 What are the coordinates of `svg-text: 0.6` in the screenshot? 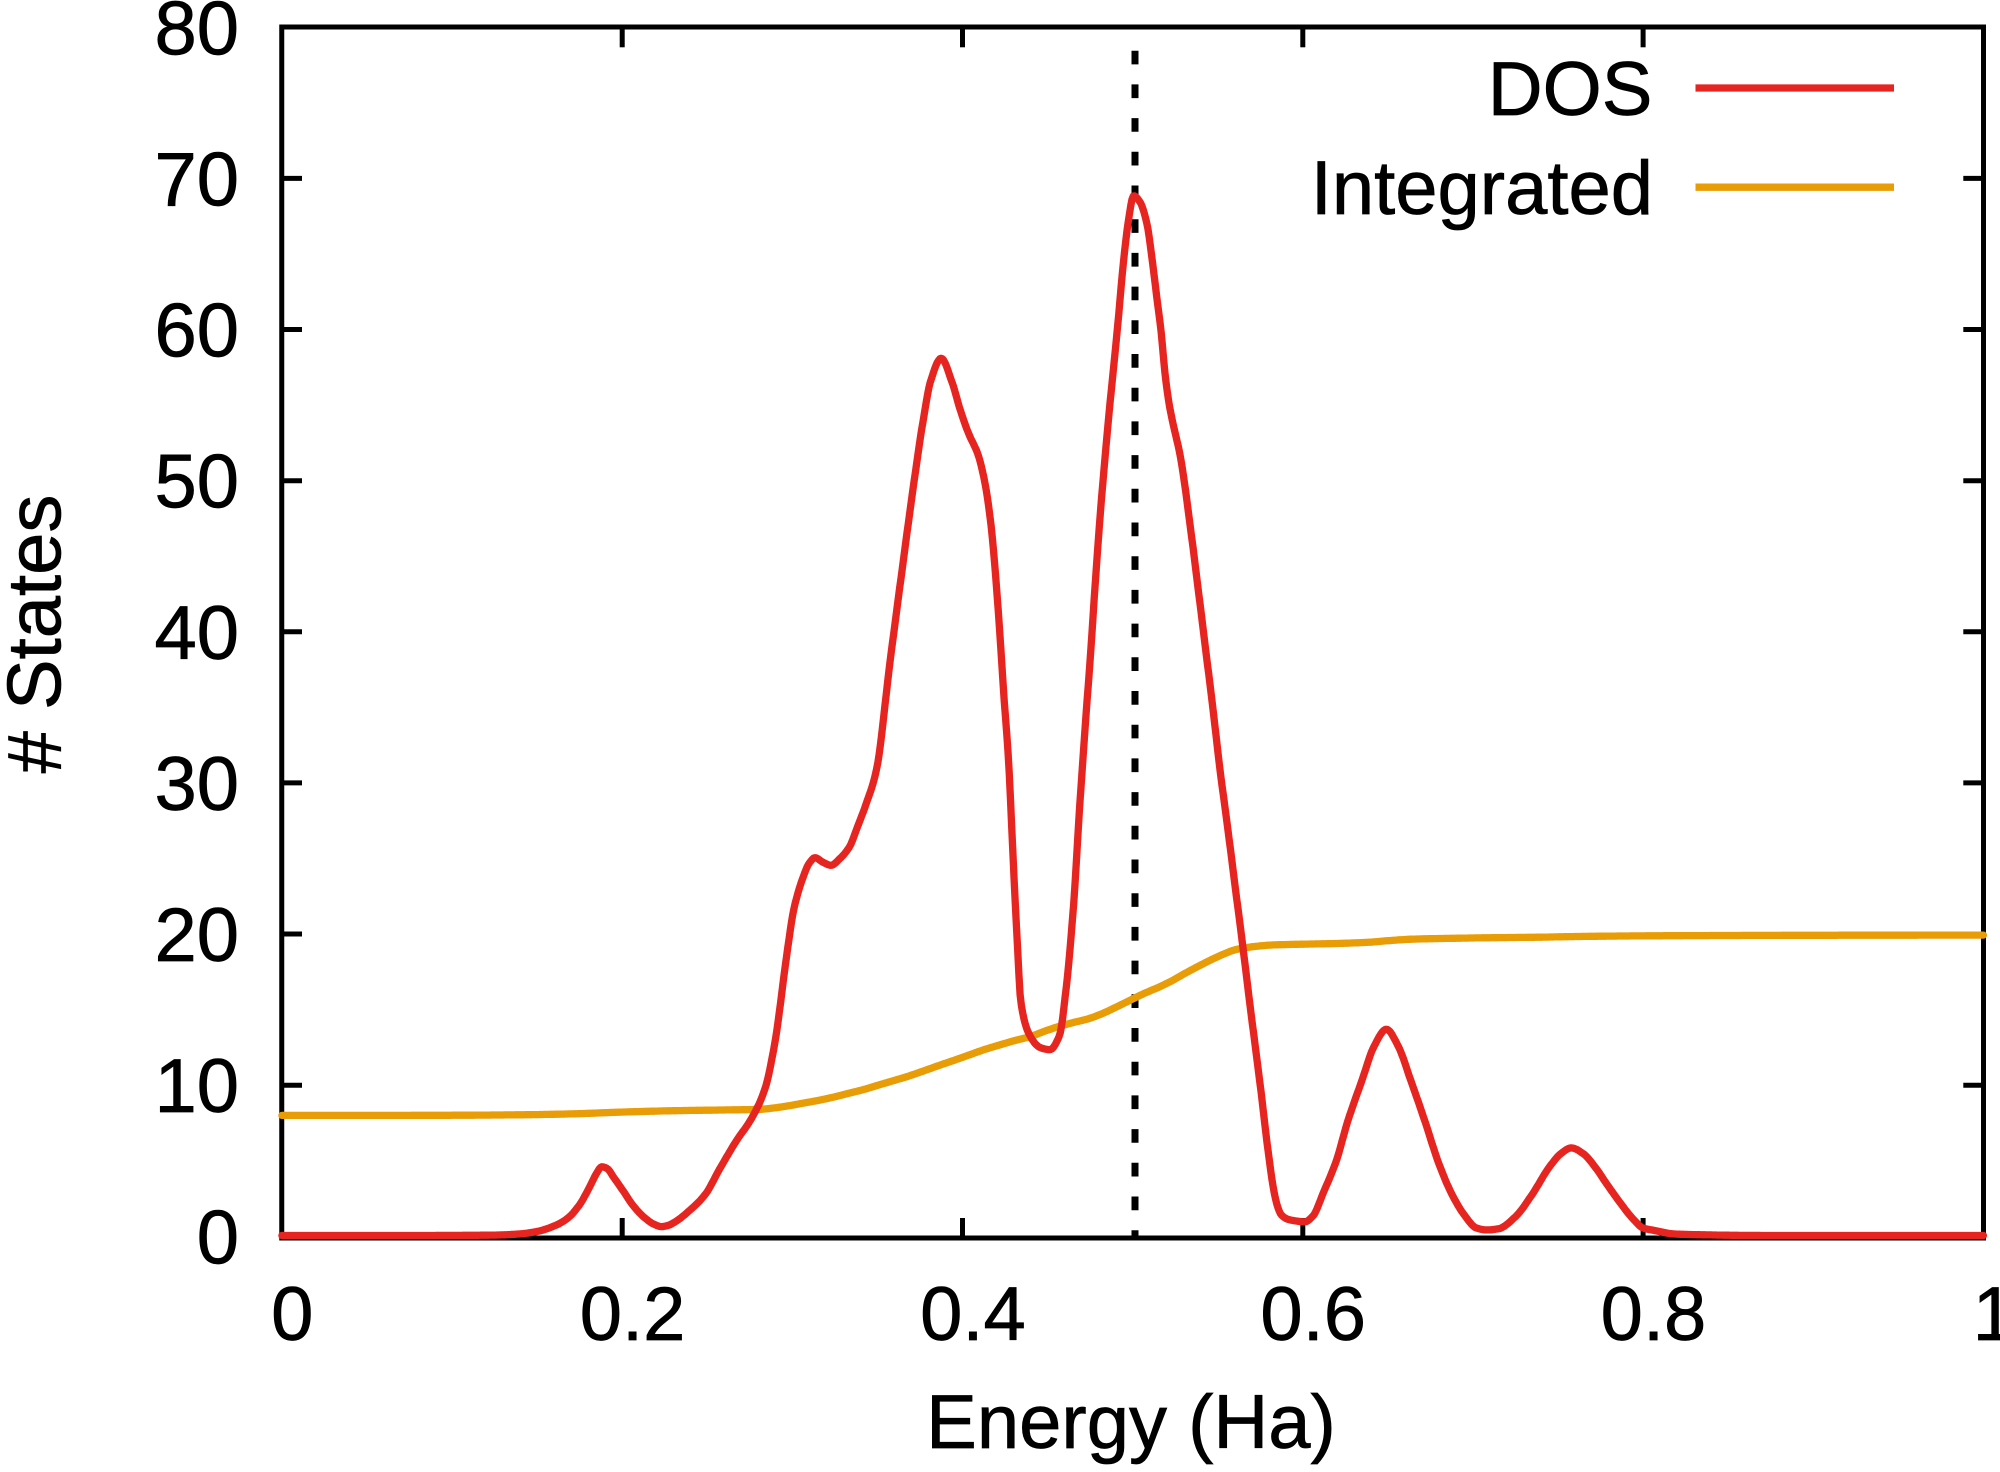 It's located at (1313, 1314).